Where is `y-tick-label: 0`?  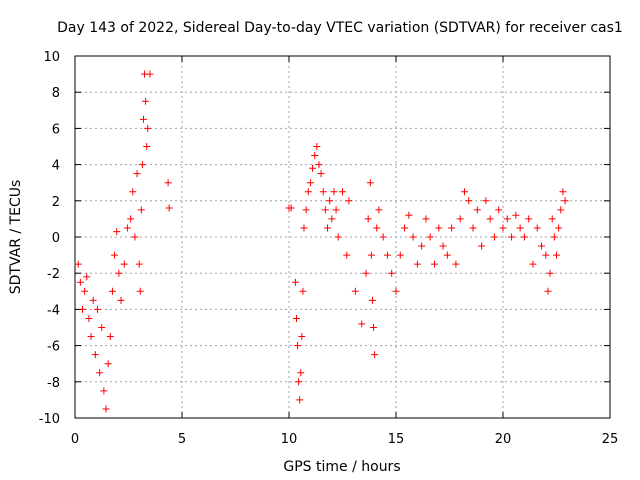
y-tick-label: 0 is located at coordinates (56, 238).